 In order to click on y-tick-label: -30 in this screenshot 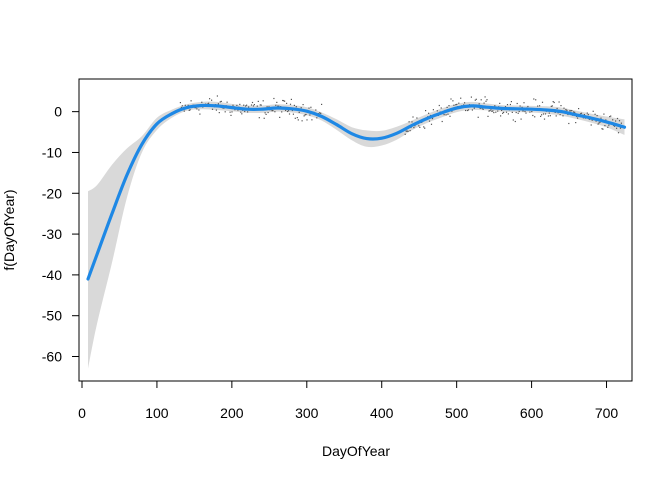, I will do `click(52, 234)`.